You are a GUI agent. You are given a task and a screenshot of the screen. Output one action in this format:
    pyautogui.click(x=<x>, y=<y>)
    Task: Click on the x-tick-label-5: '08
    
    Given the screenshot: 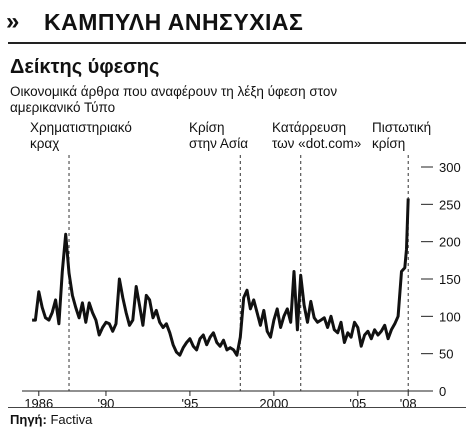 What is the action you would take?
    pyautogui.click(x=408, y=403)
    